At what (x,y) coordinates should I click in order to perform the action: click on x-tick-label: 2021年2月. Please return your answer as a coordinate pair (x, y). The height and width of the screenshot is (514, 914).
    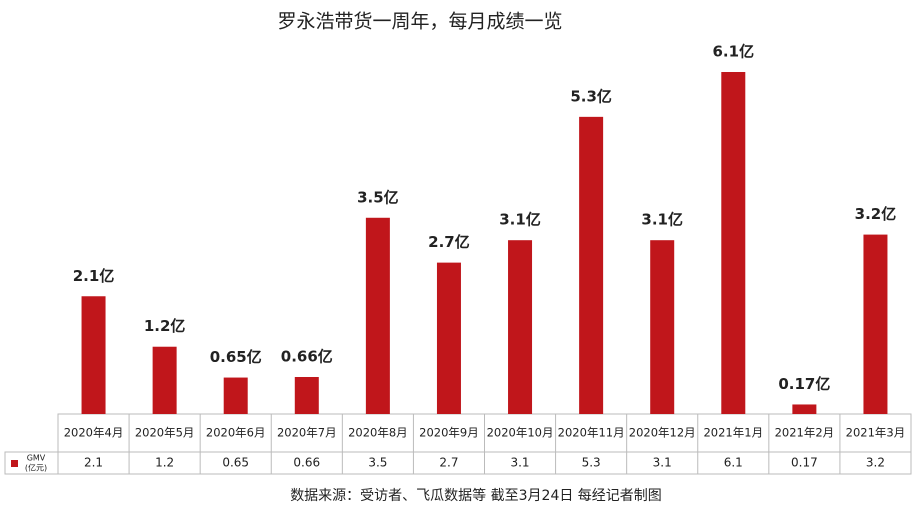
    Looking at the image, I should click on (805, 433).